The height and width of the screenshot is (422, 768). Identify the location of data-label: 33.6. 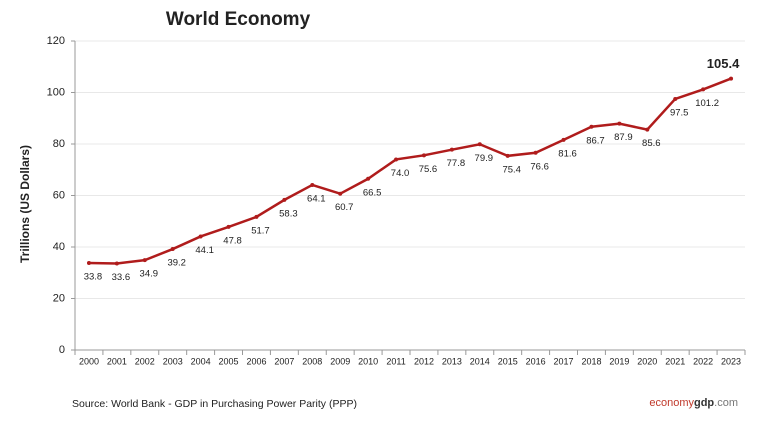
(121, 277).